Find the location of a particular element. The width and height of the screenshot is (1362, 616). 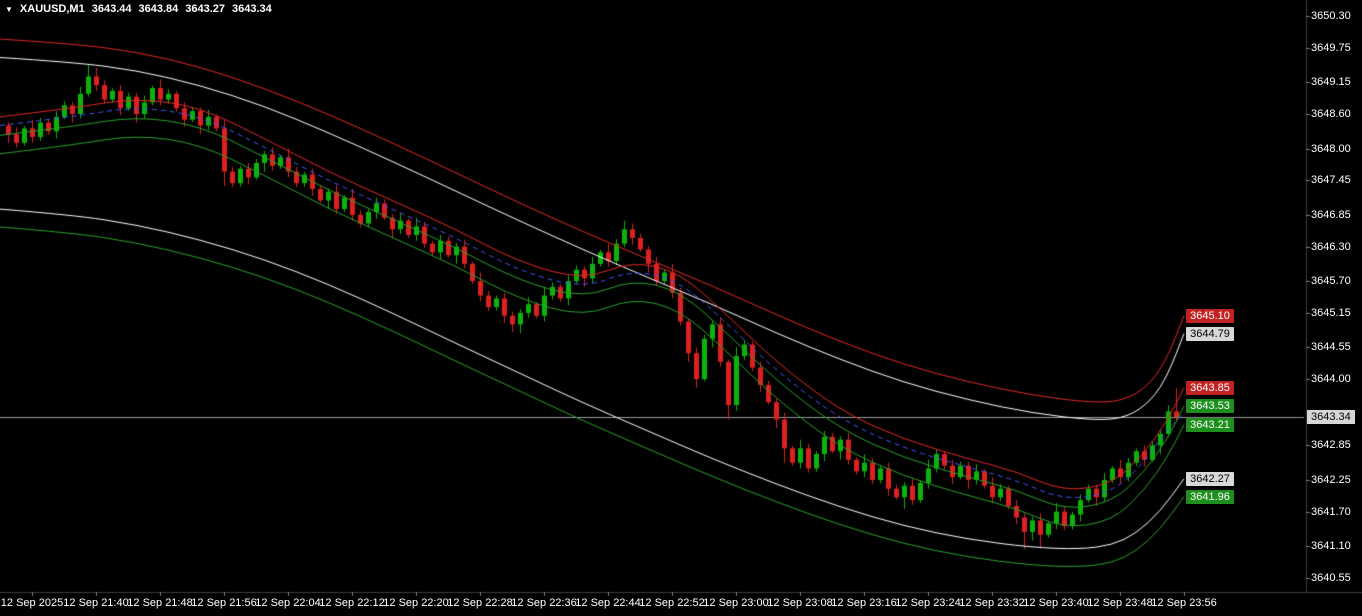

current-price-label: 3643.34 is located at coordinates (1331, 417).